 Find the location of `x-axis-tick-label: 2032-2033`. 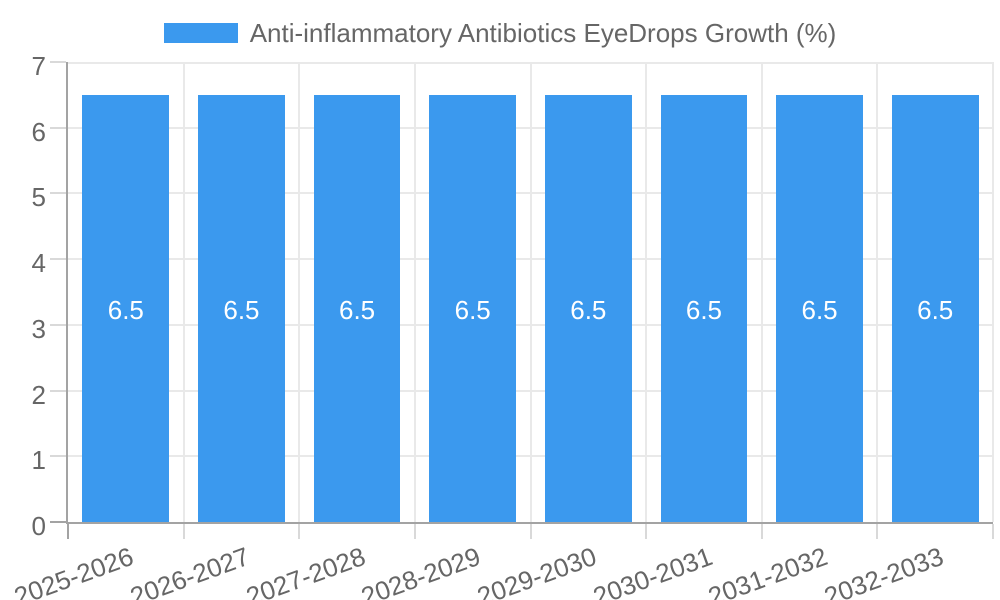

x-axis-tick-label: 2032-2033 is located at coordinates (884, 570).